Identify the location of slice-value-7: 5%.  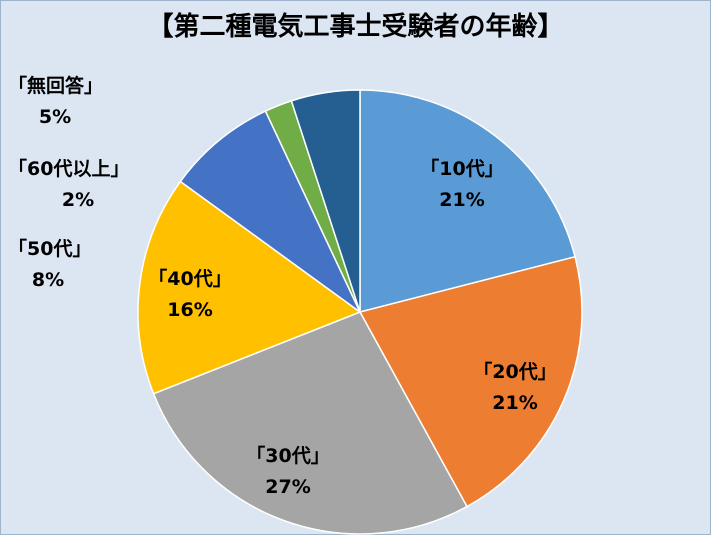
(55, 117).